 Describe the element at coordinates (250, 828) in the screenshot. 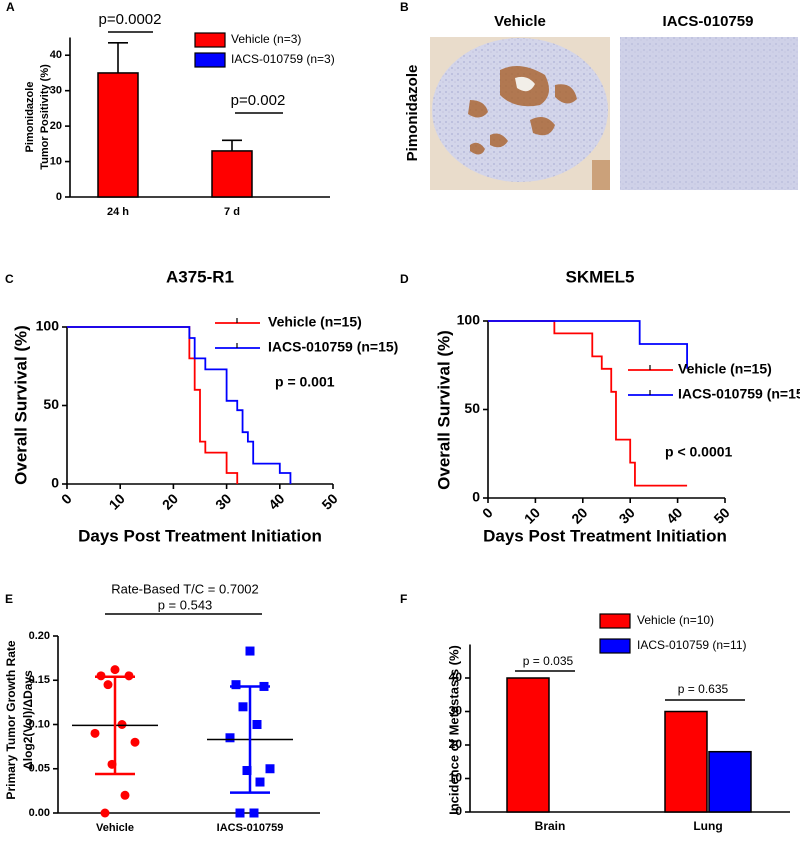

I see `x-tick-label: IACS-010759` at that location.